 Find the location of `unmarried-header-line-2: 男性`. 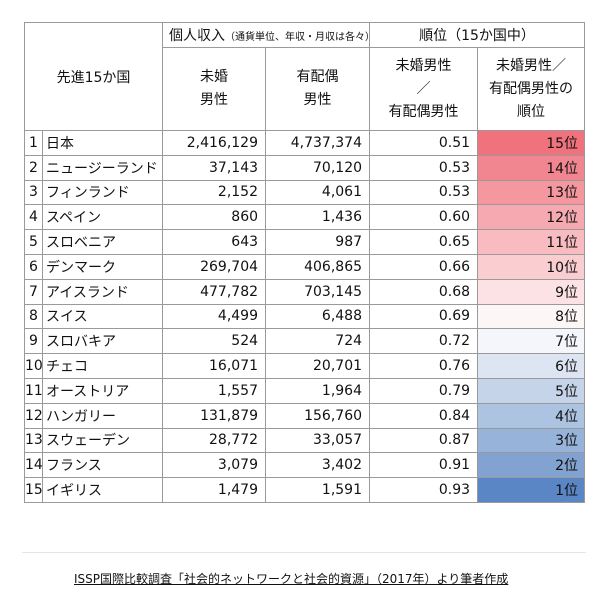

unmarried-header-line-2: 男性 is located at coordinates (214, 100).